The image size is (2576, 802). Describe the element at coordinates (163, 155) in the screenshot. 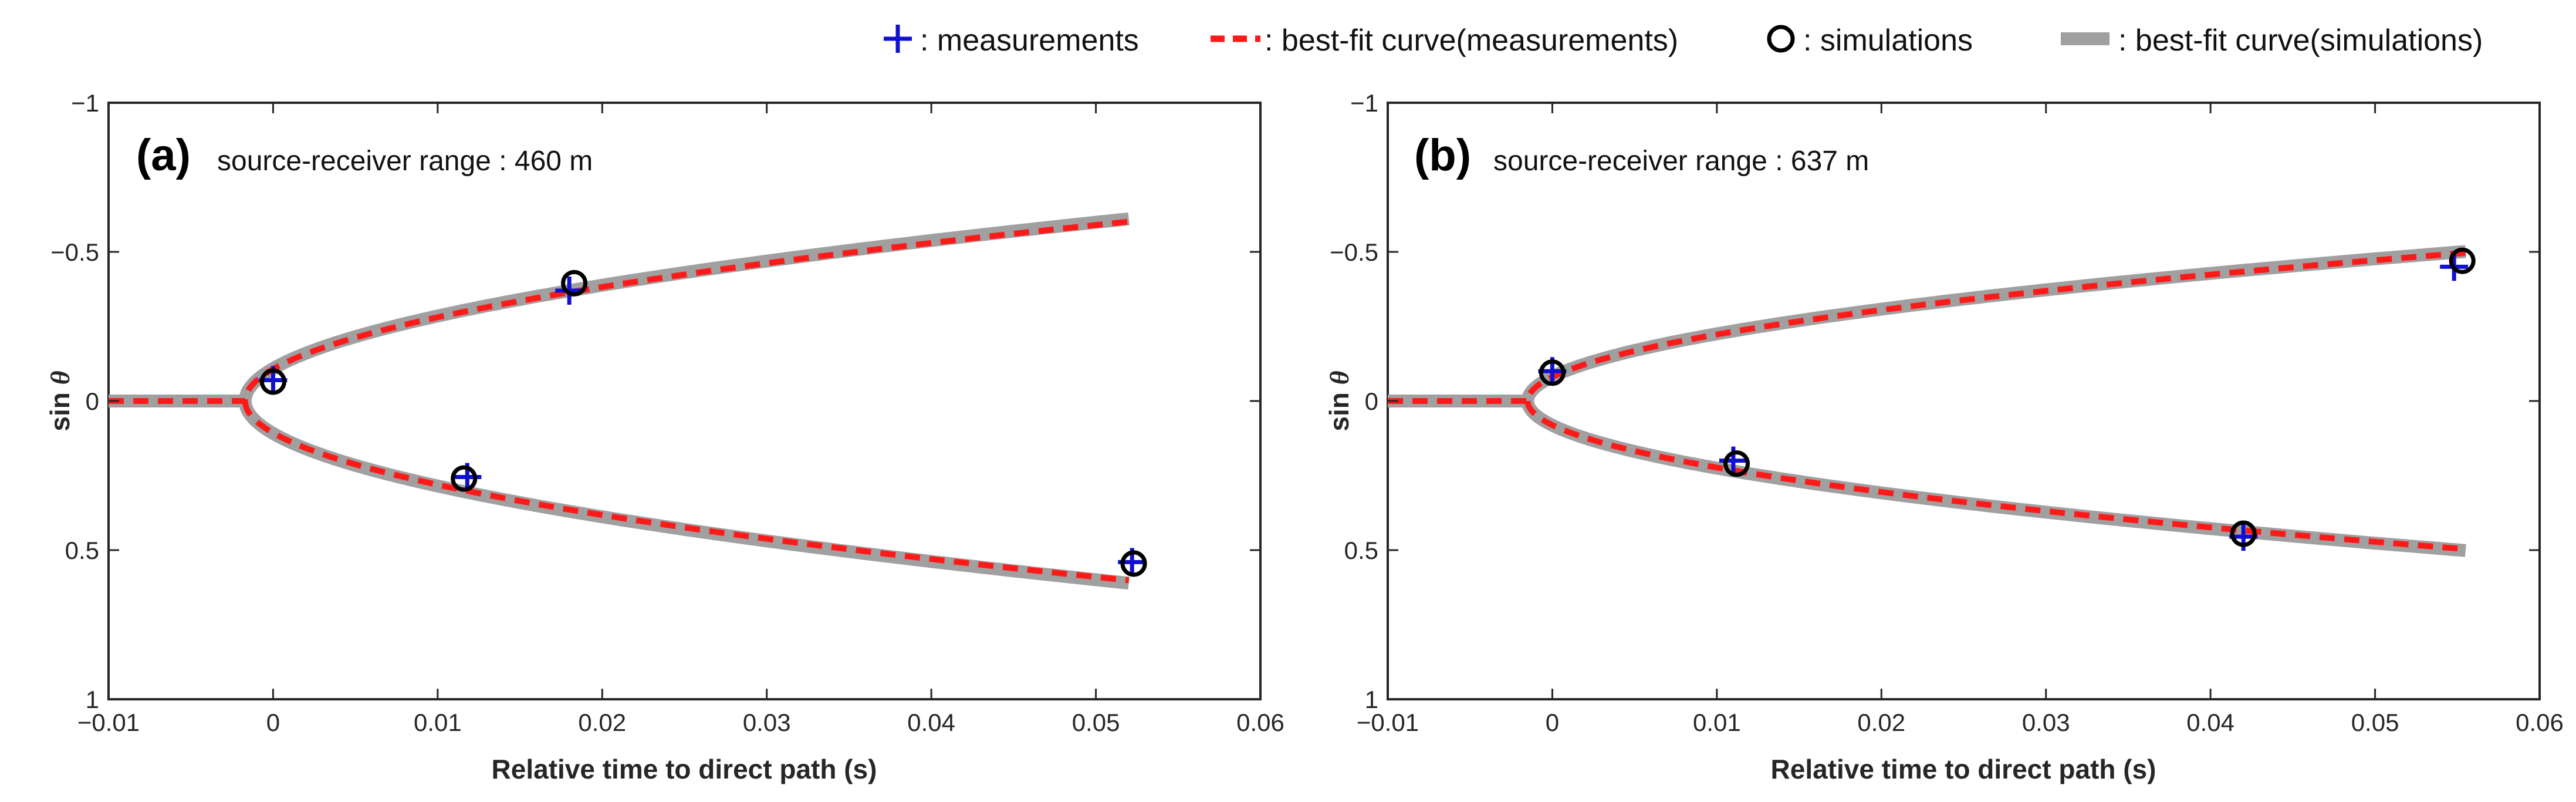

I see `panel-label: (a)` at that location.